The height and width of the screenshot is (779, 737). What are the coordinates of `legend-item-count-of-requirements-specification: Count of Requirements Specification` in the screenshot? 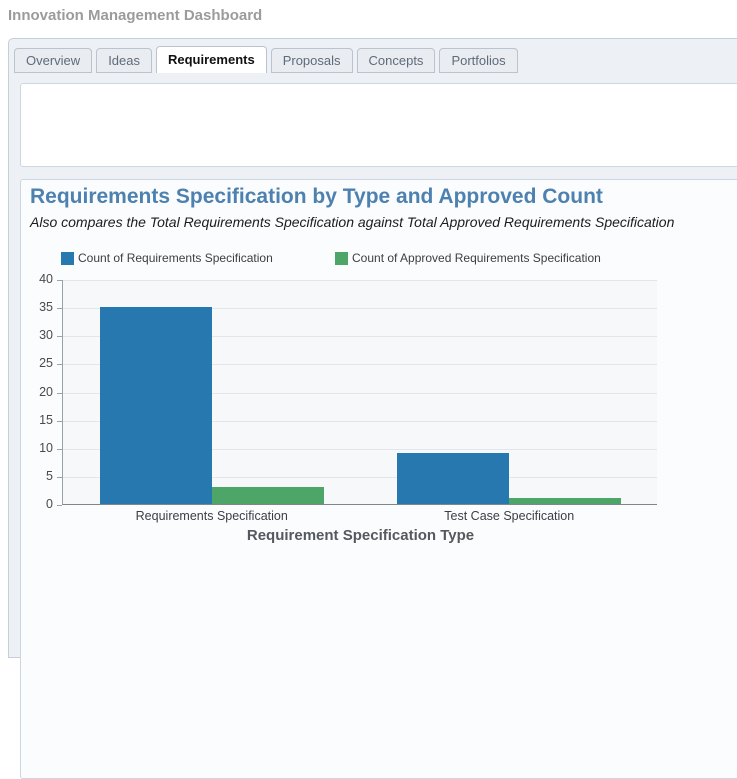 It's located at (167, 258).